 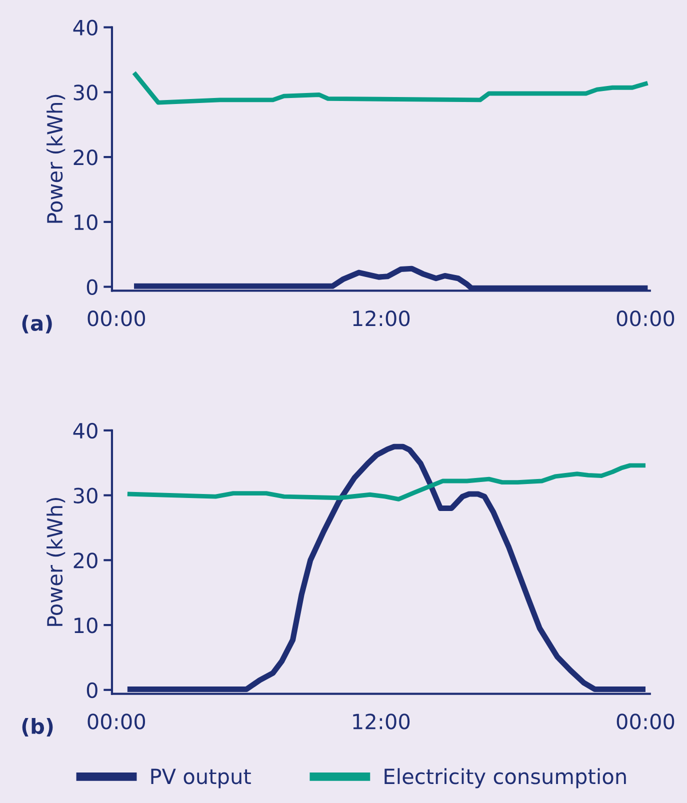 I want to click on text: (b), so click(x=37, y=727).